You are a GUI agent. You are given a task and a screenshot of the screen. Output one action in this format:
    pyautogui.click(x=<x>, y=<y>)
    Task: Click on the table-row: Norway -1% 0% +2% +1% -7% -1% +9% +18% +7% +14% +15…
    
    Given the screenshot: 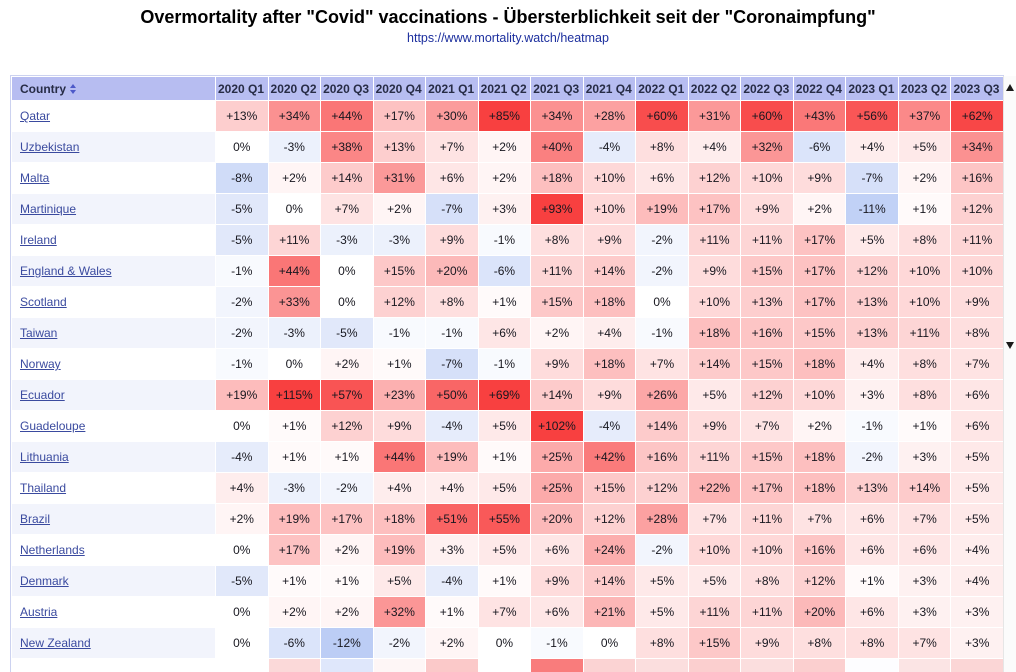 What is the action you would take?
    pyautogui.click(x=507, y=364)
    